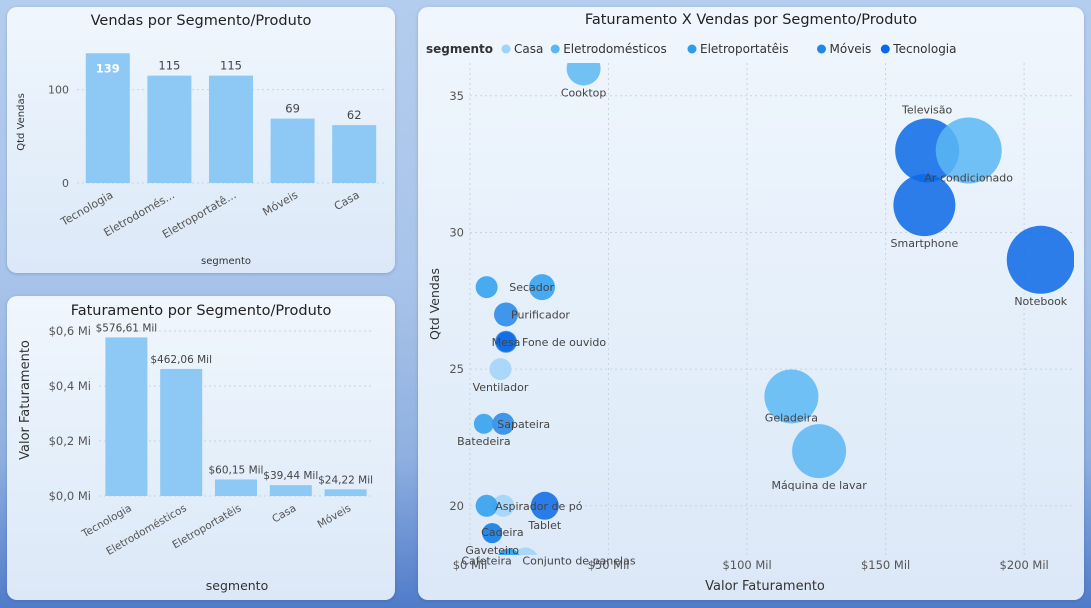 Image resolution: width=1091 pixels, height=608 pixels. Describe the element at coordinates (746, 565) in the screenshot. I see `scatter-x-tick-label: $100 Mil` at that location.